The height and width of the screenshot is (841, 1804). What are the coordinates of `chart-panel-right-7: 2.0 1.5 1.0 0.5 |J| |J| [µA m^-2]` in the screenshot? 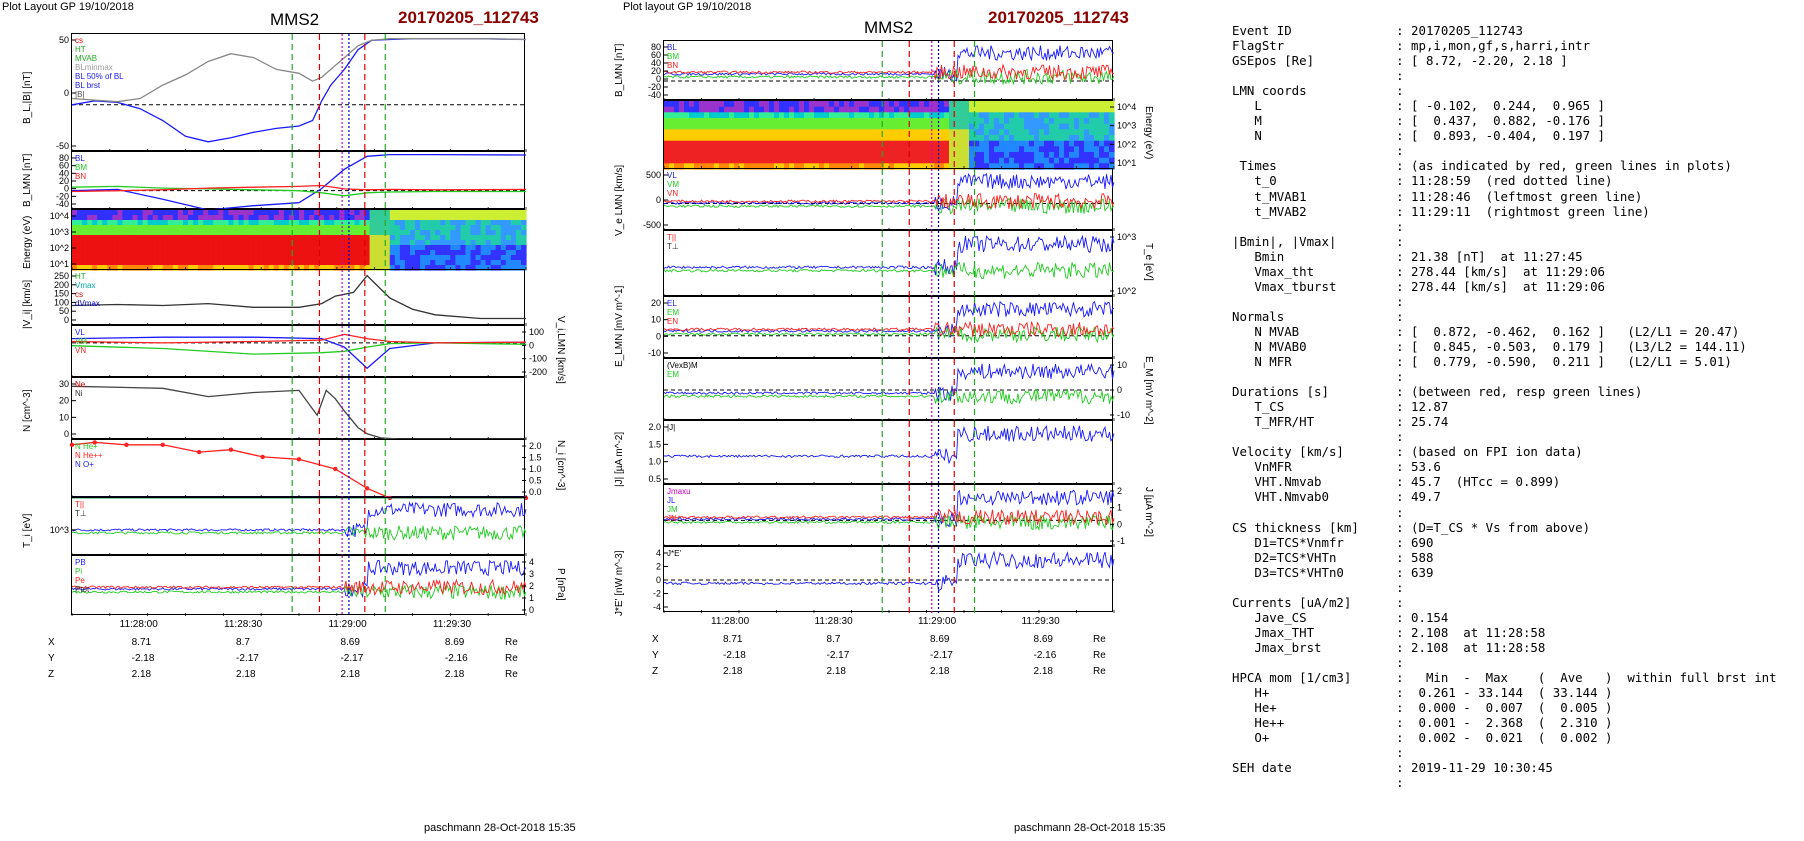 It's located at (864, 453).